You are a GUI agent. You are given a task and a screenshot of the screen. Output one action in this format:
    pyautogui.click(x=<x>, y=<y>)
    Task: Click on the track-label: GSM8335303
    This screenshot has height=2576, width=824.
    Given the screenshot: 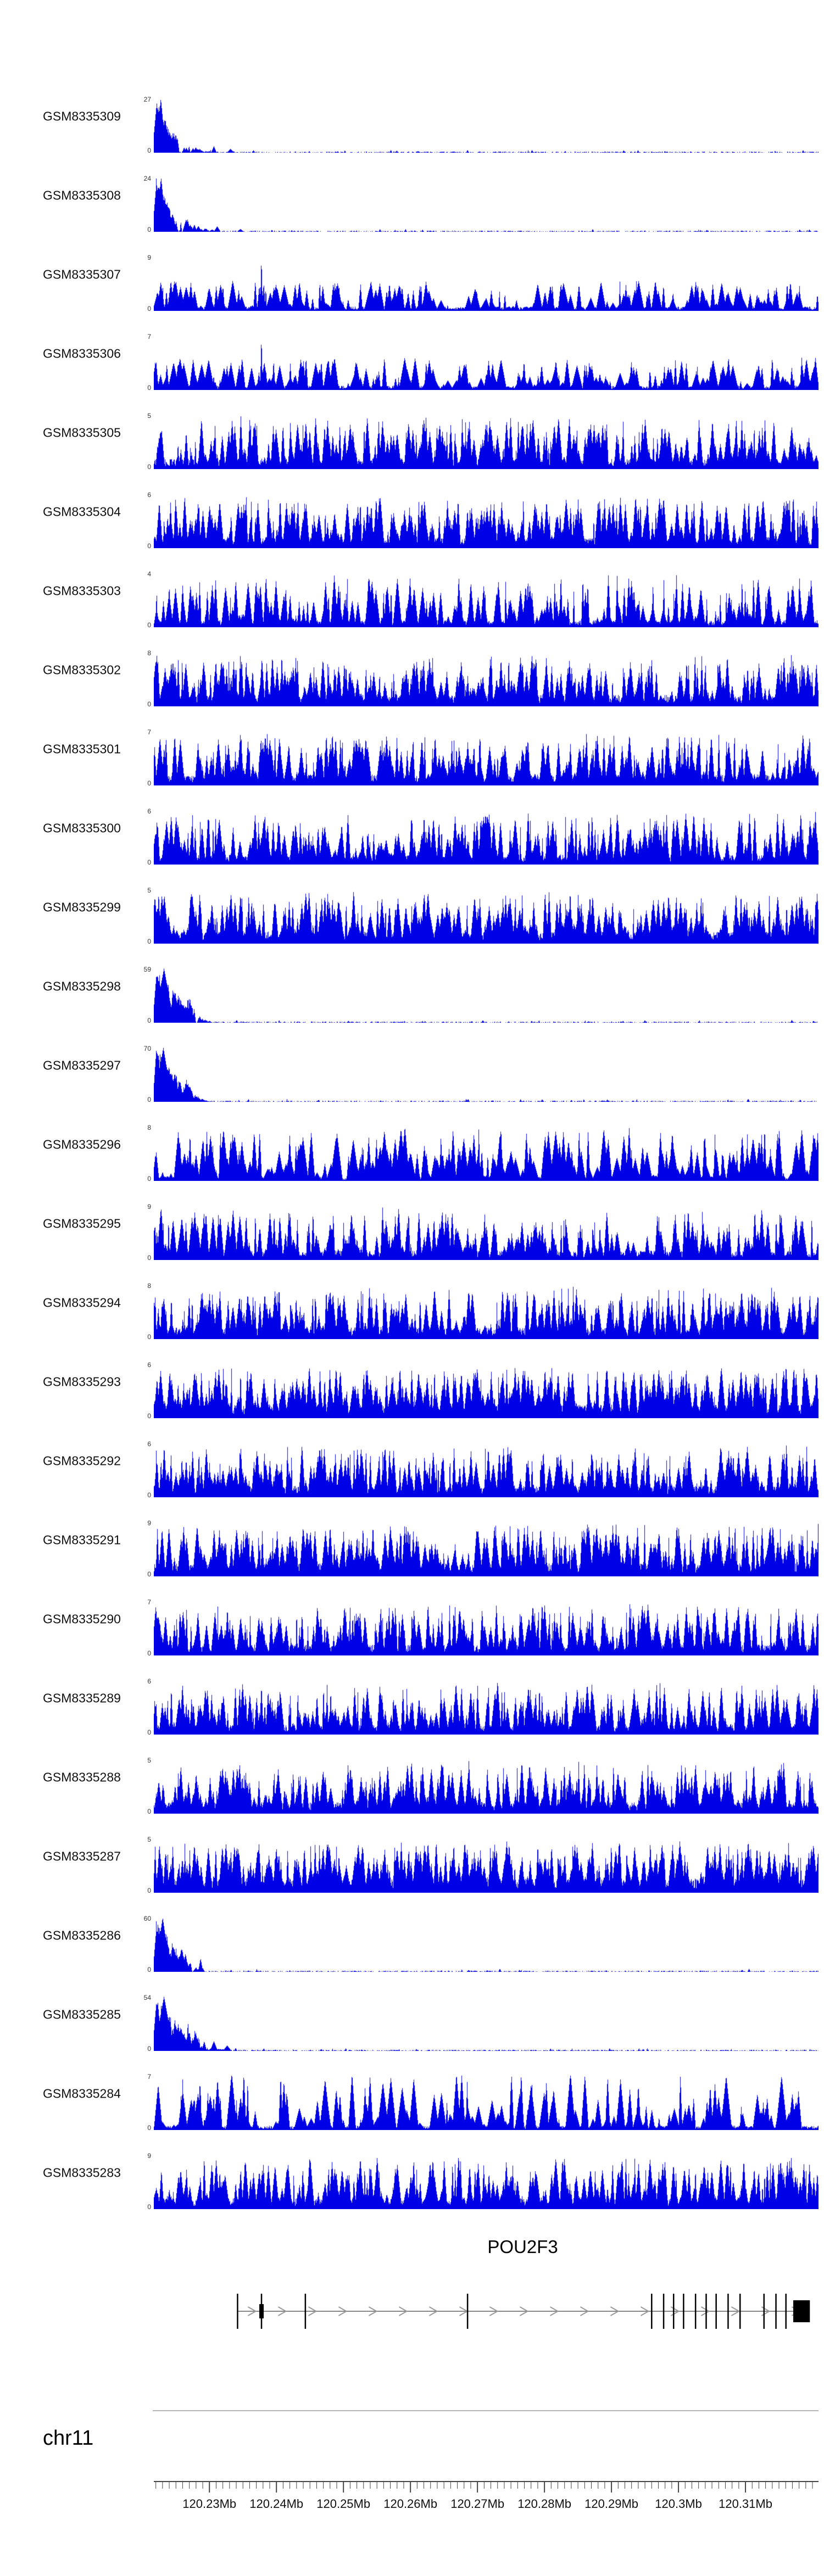 What is the action you would take?
    pyautogui.click(x=82, y=590)
    